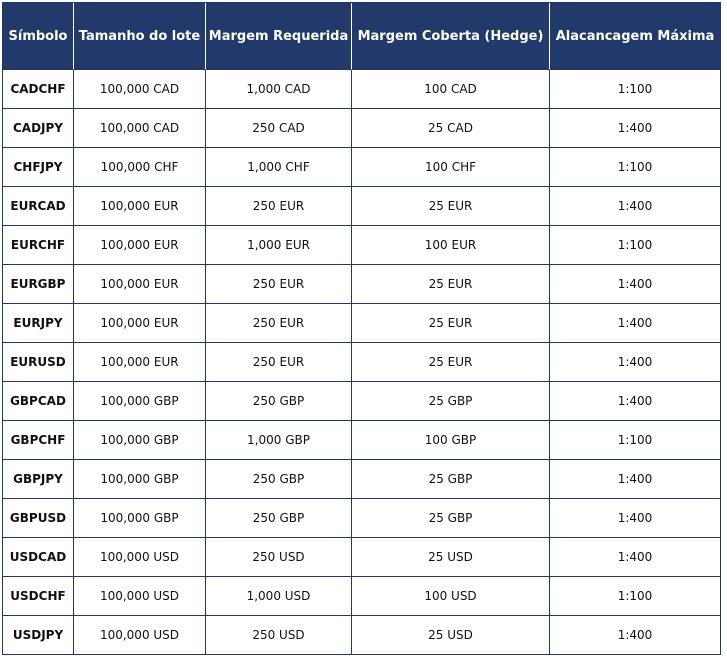  What do you see at coordinates (634, 36) in the screenshot?
I see `column-header-max-leverage: Alacancagem Máxima` at bounding box center [634, 36].